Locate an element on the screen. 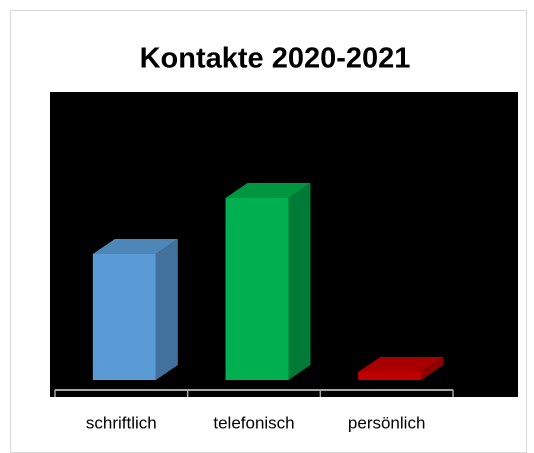  chart-title: Kontakte 2020-2021 is located at coordinates (275, 59).